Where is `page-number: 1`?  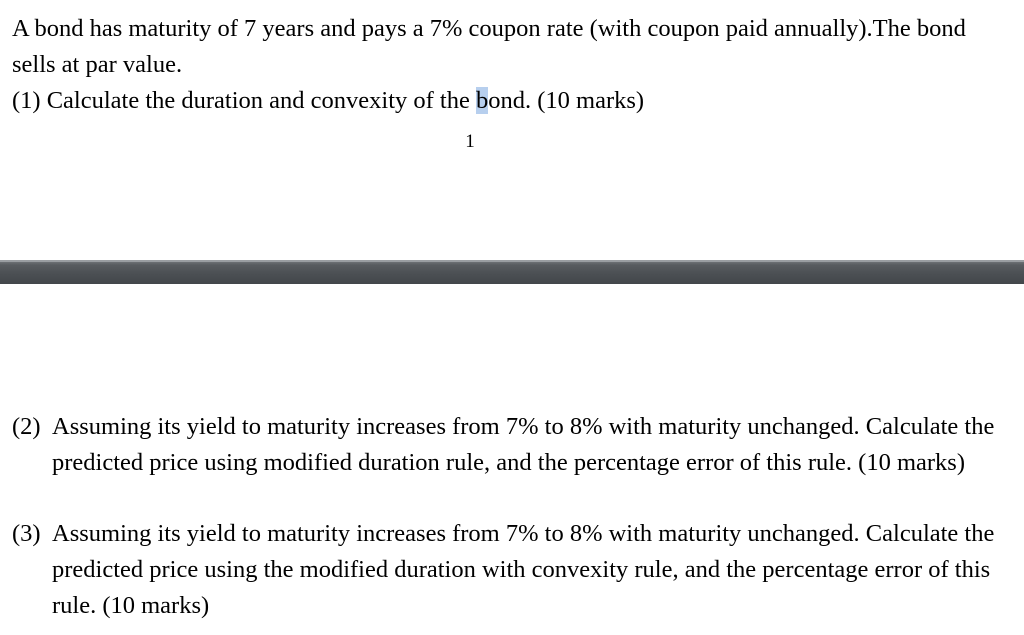 page-number: 1 is located at coordinates (470, 141).